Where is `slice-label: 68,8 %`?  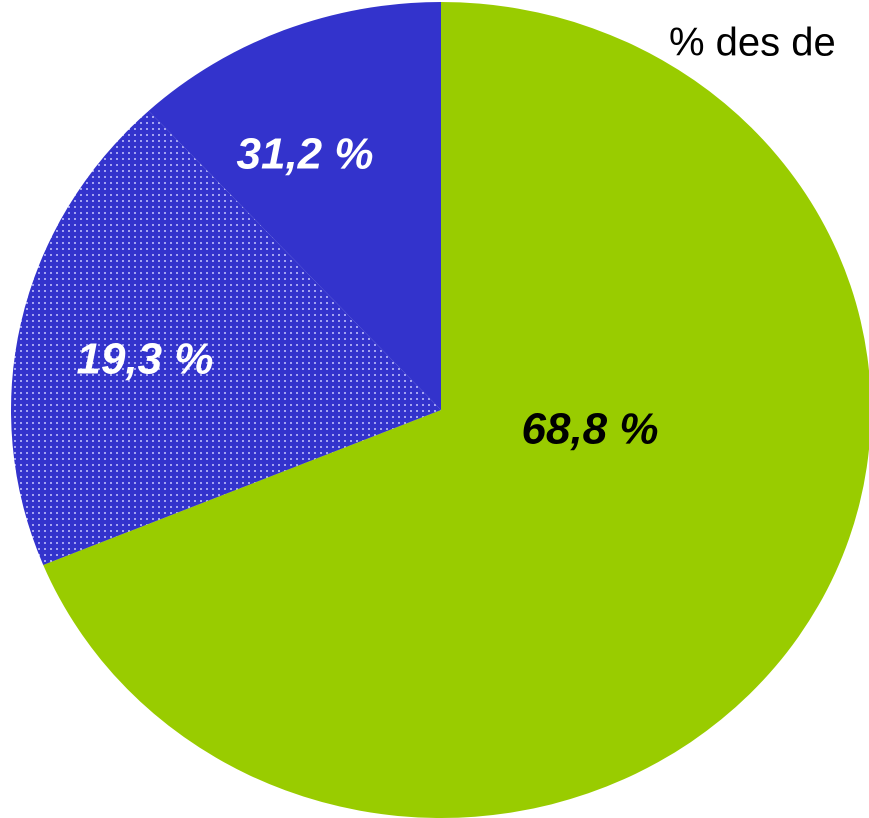 slice-label: 68,8 % is located at coordinates (590, 429).